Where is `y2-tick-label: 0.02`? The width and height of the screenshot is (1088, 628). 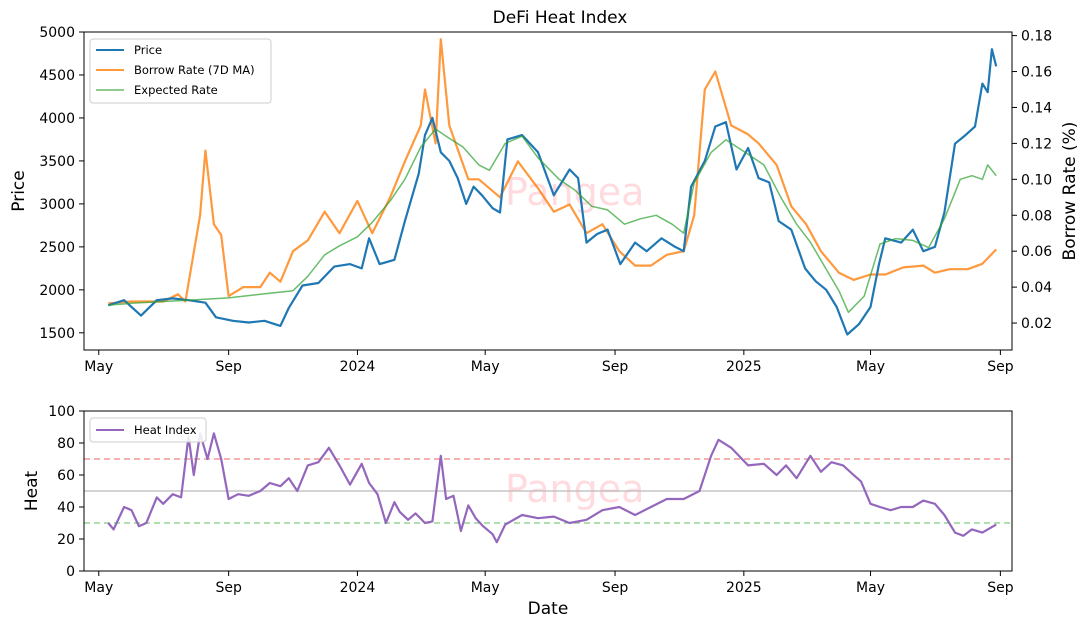 y2-tick-label: 0.02 is located at coordinates (1036, 324).